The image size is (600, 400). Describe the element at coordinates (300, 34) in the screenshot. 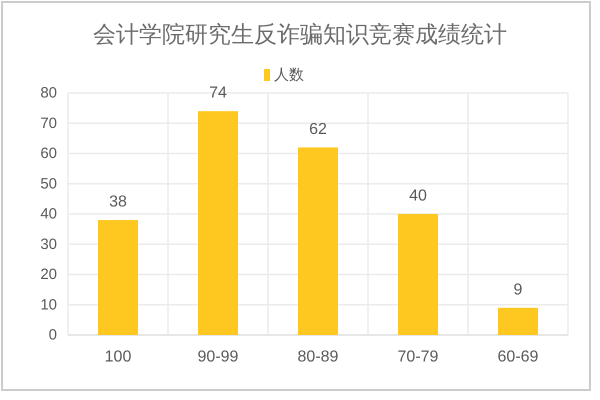

I see `title: 会计学院研究生反诈骗知识竞赛成绩统计` at that location.